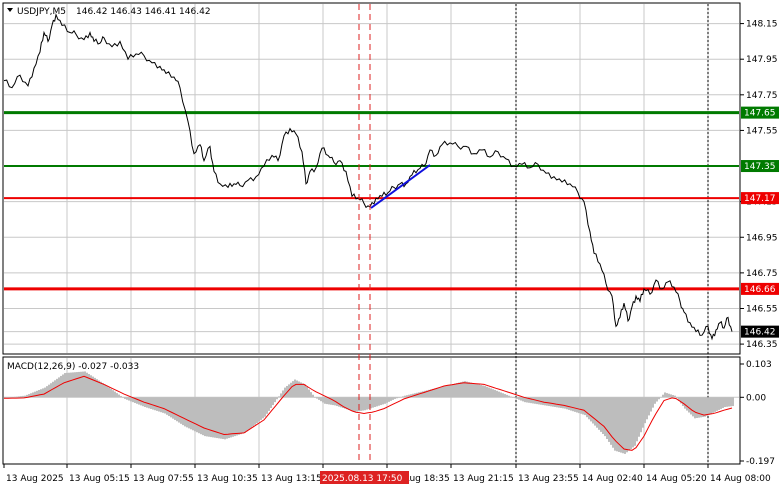 The width and height of the screenshot is (781, 489). I want to click on macd-signal-line, so click(368, 413).